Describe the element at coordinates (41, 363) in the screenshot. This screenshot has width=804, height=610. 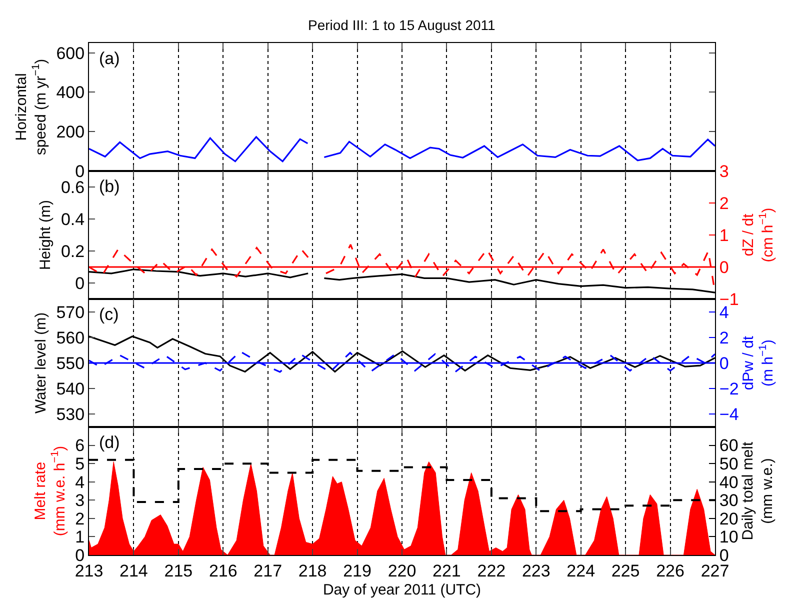
I see `y-axis-title: Water level (m)` at that location.